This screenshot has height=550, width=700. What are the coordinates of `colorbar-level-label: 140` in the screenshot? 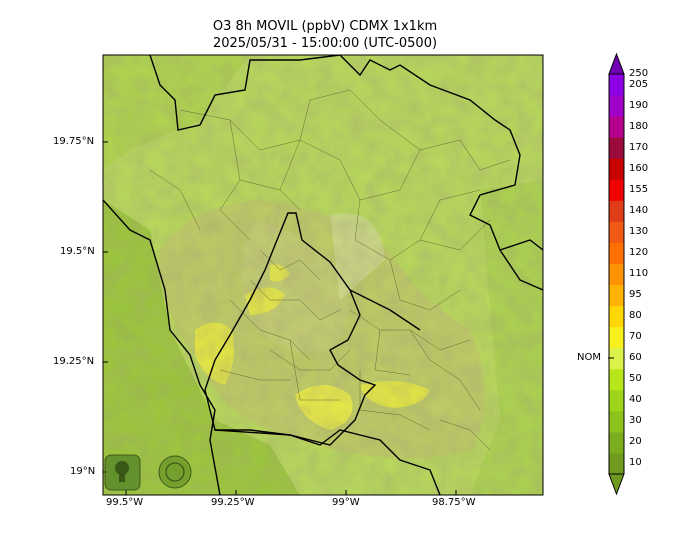 It's located at (639, 210).